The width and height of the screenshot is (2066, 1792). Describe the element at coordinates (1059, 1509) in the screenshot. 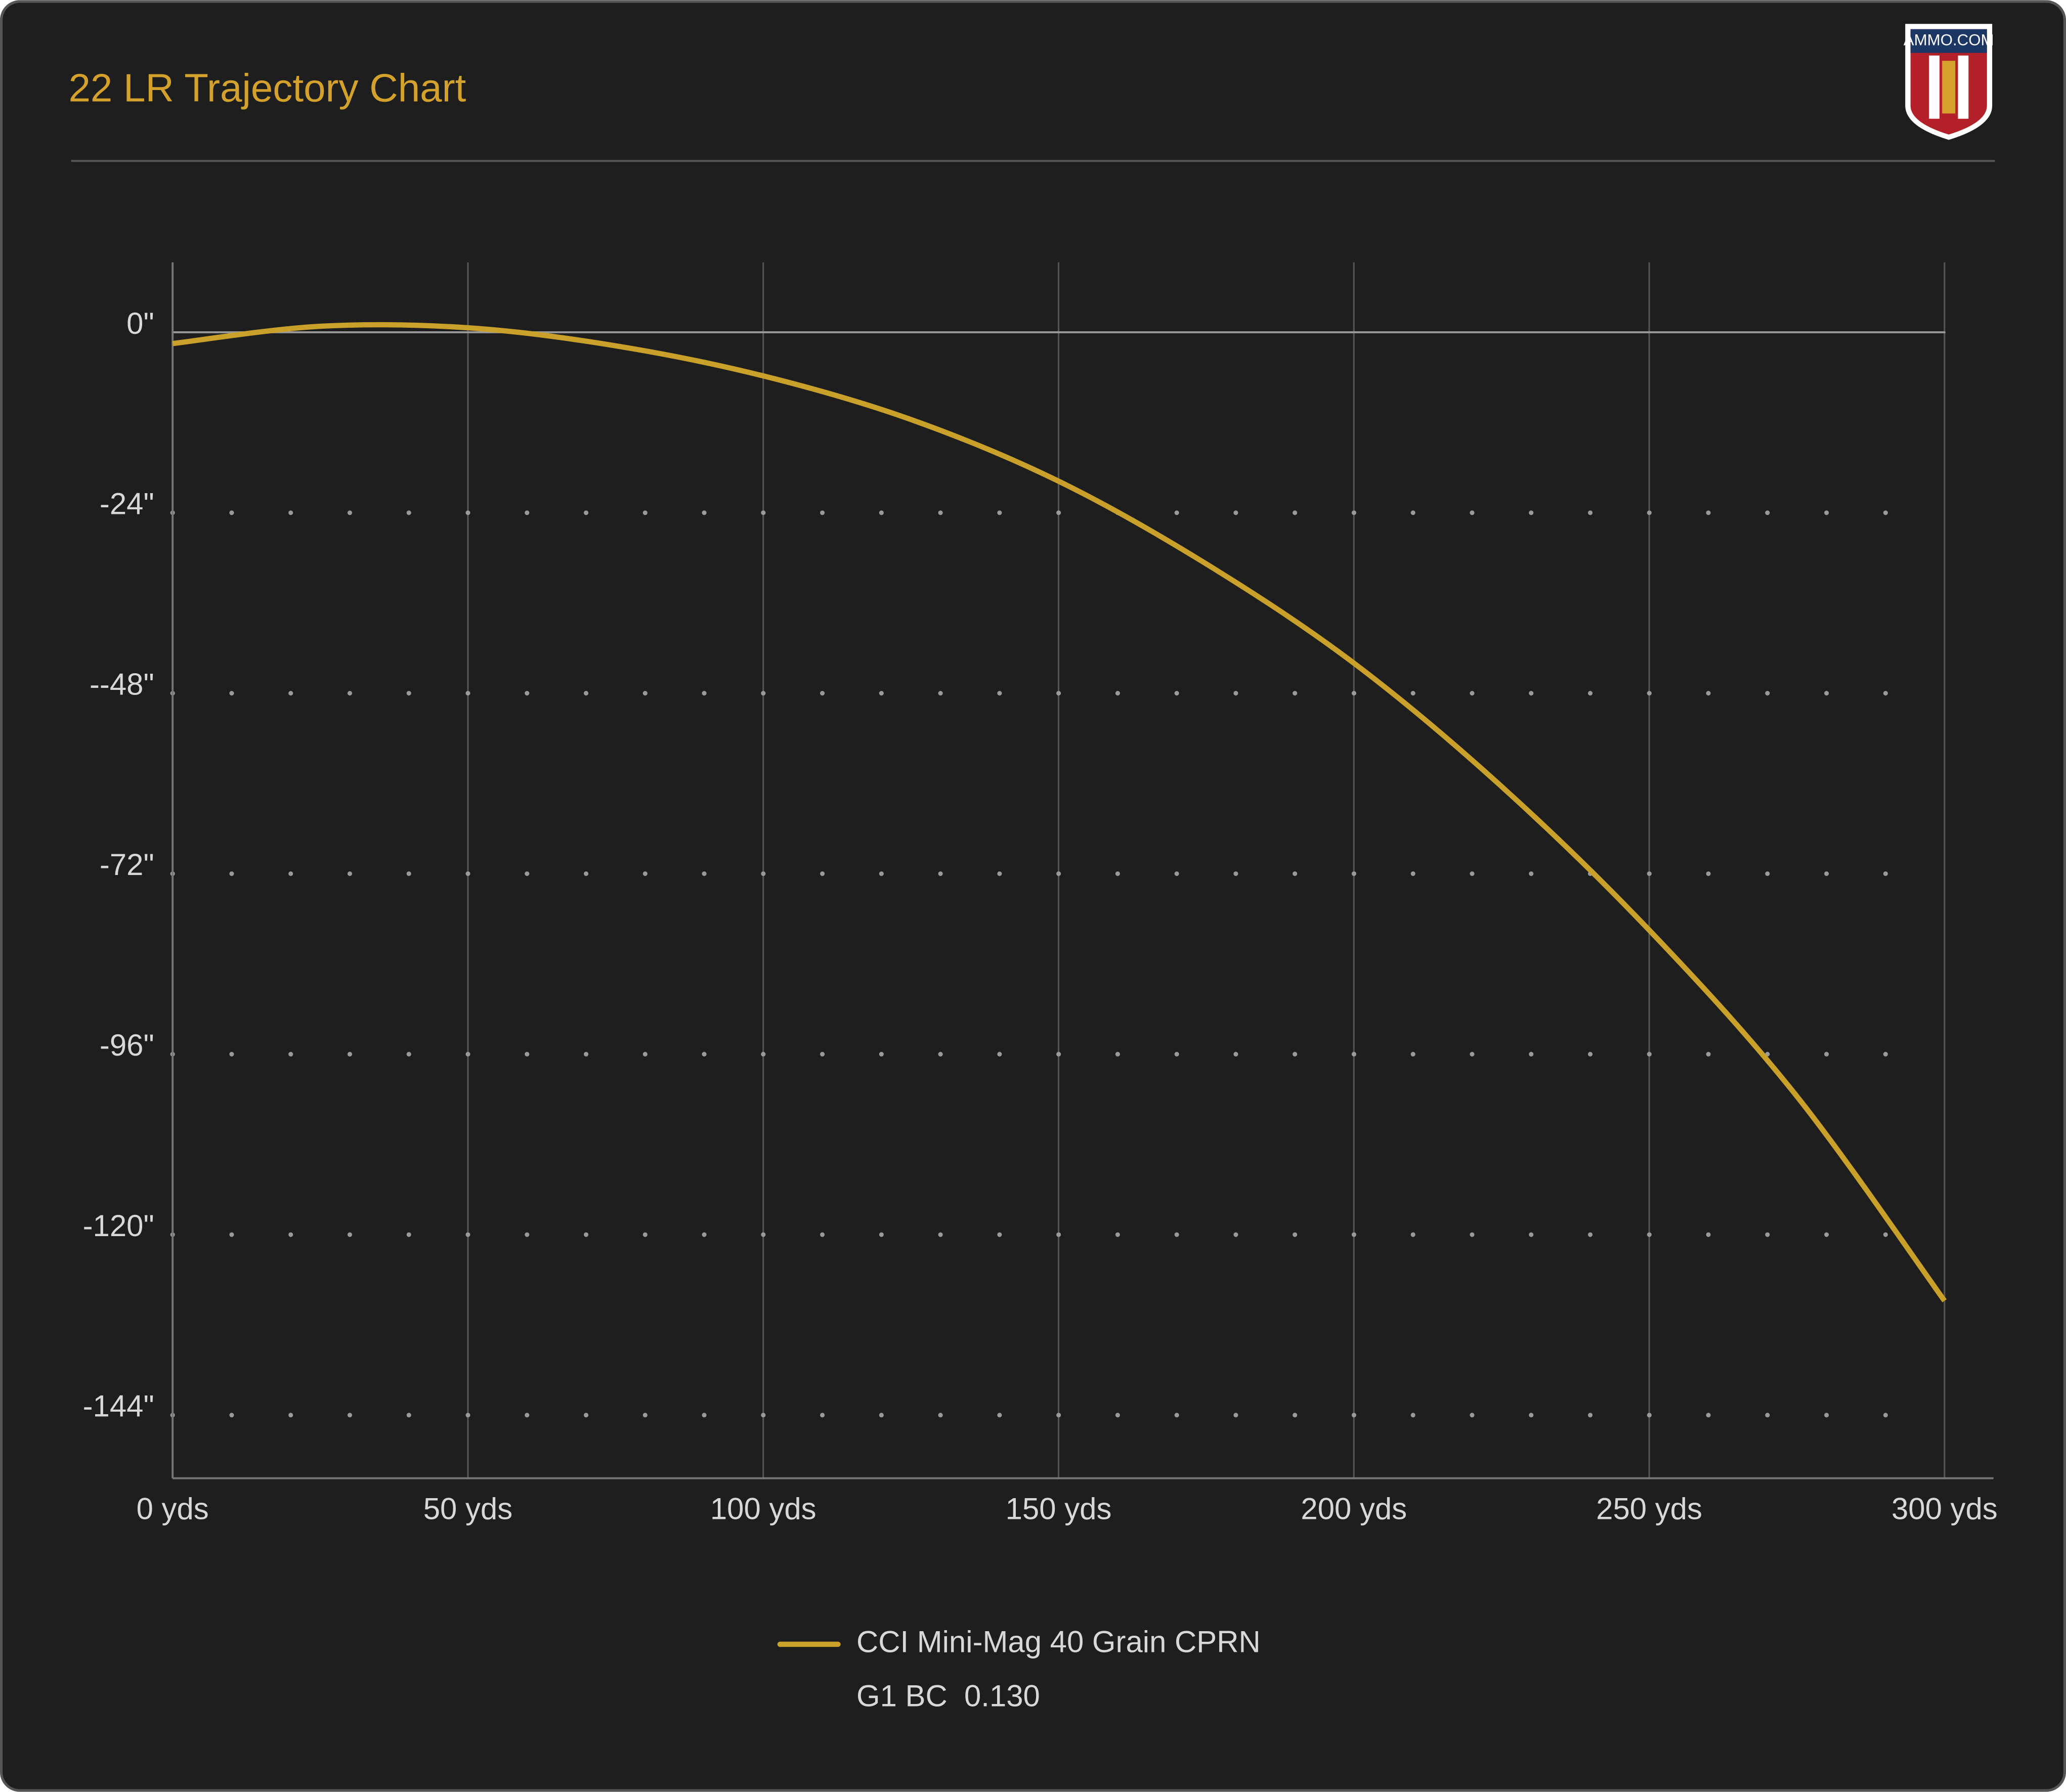

I see `x-tick-label: 150 yds` at that location.